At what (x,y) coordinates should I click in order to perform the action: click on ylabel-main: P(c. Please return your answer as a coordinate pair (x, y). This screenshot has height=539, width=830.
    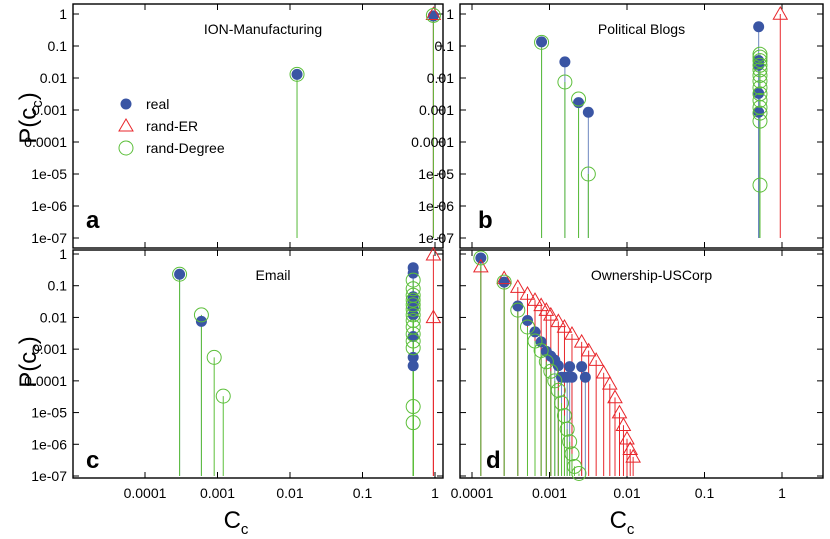
    Looking at the image, I should click on (28, 126).